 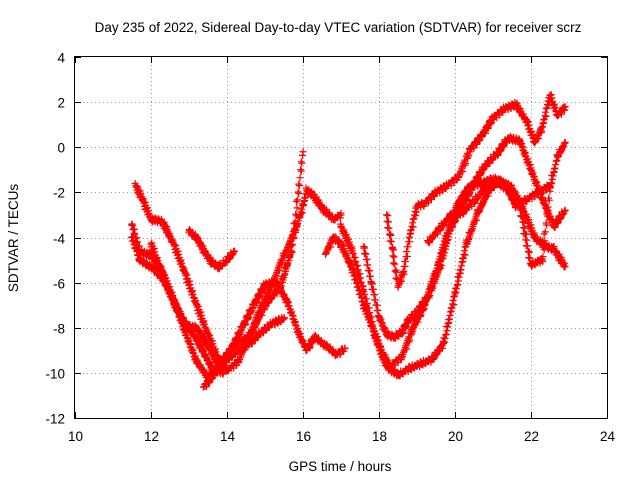 What do you see at coordinates (59, 239) in the screenshot?
I see `y-tick-label: -4` at bounding box center [59, 239].